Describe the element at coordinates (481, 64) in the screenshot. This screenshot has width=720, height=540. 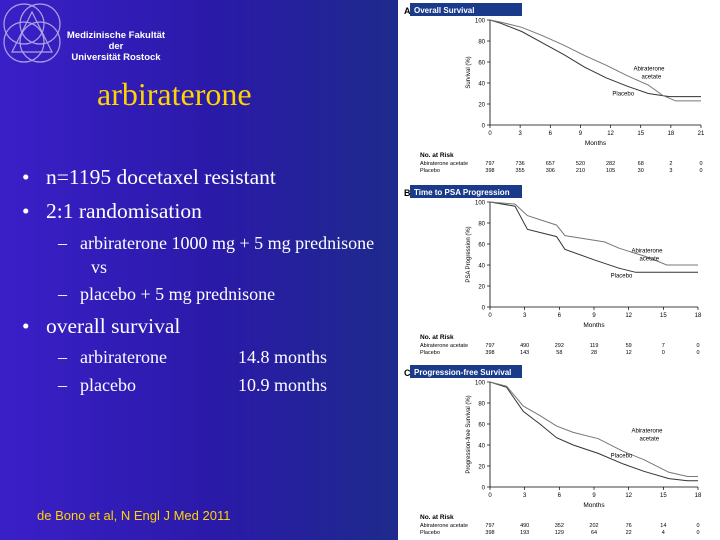
I see `y-tick-label: 60` at that location.